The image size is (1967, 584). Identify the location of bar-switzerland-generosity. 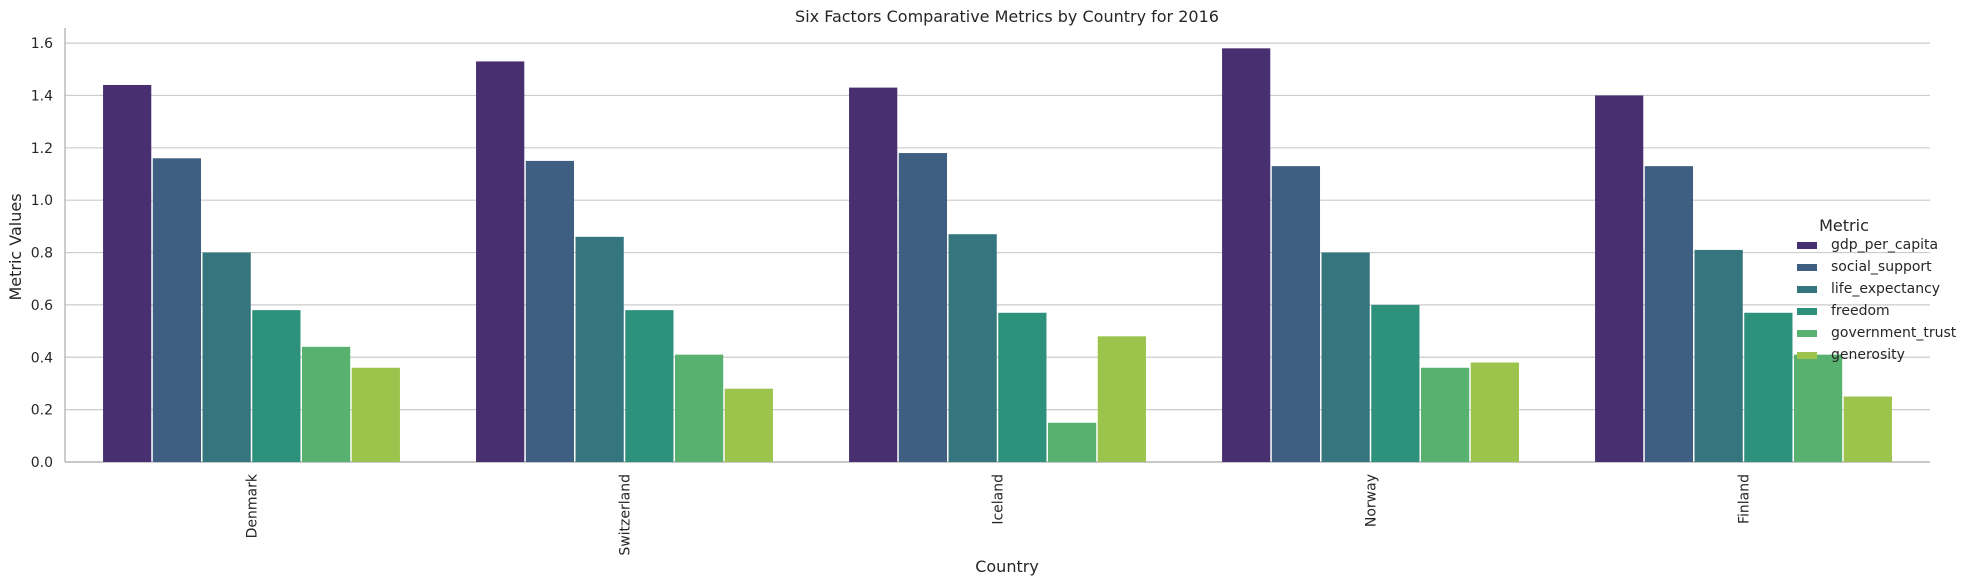
(748, 425).